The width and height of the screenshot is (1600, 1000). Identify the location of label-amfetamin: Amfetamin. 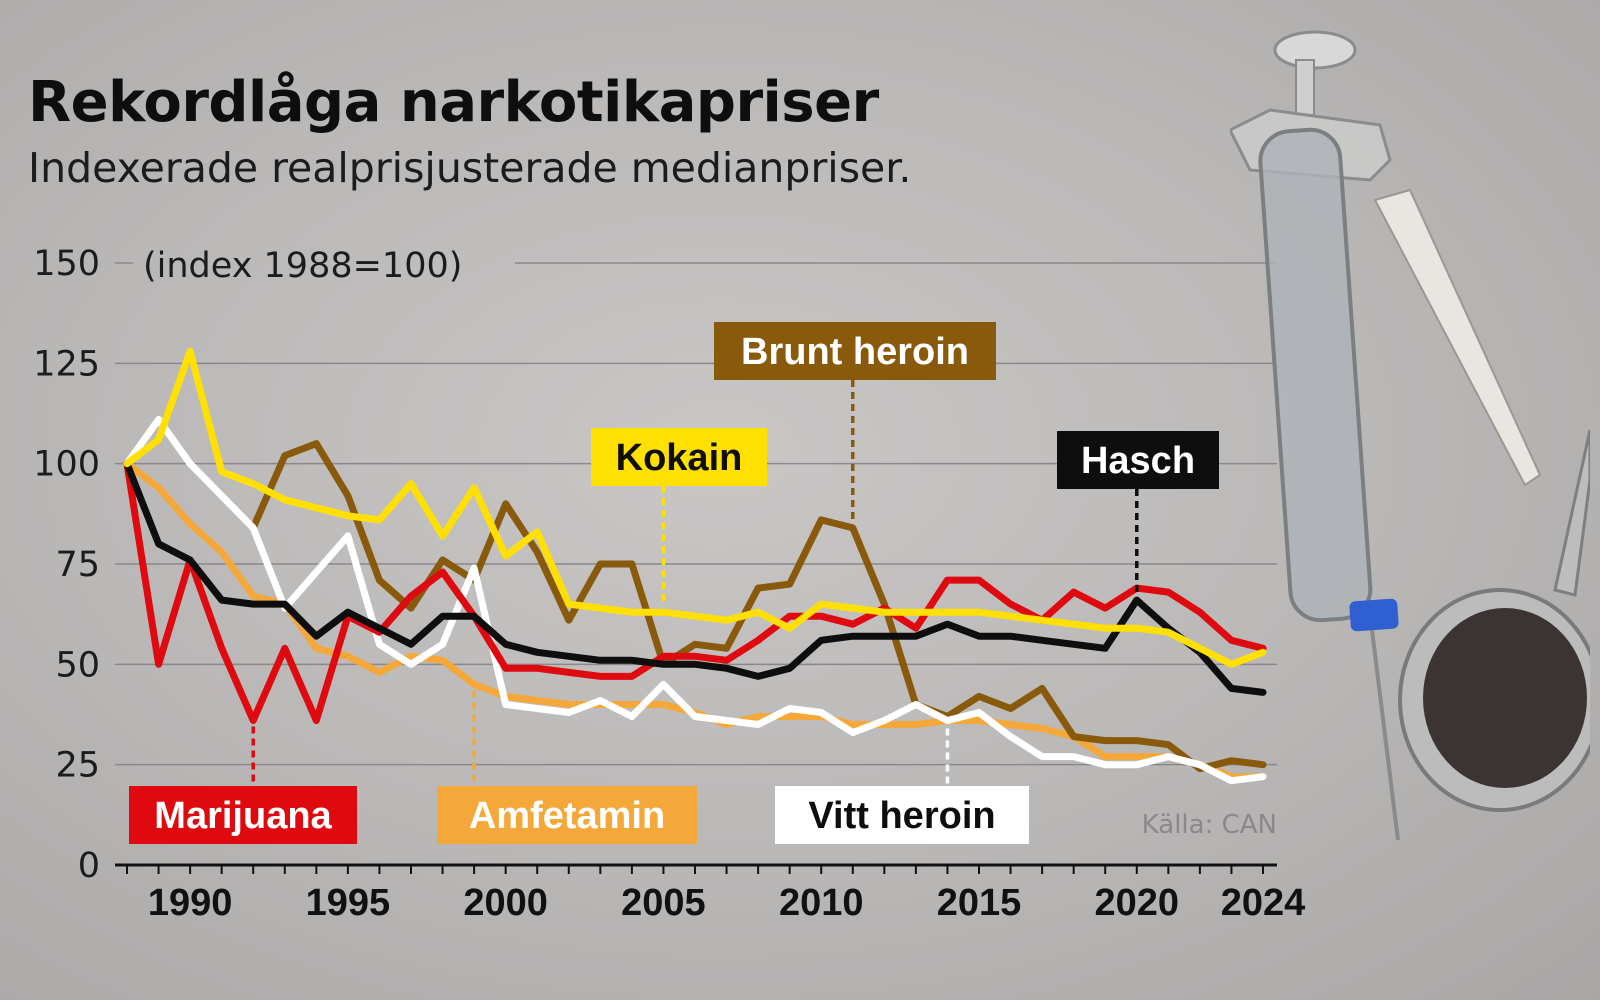
(567, 816).